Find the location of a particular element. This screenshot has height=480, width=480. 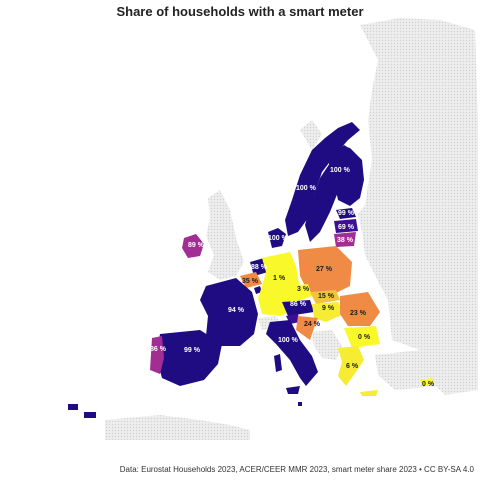

region-estonia is located at coordinates (346, 213).